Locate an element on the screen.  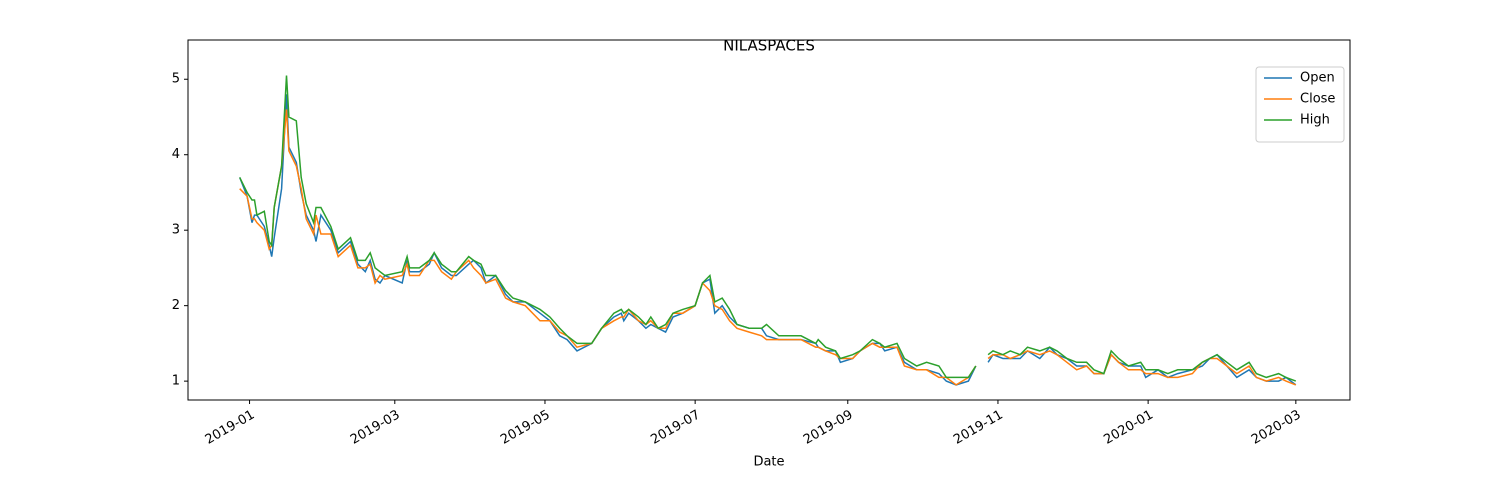
x-tick-label: 2019-05 is located at coordinates (525, 428).